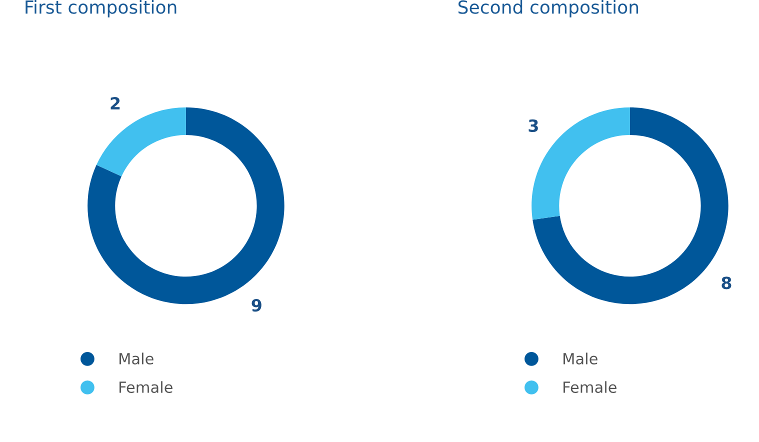 This screenshot has width=759, height=442. What do you see at coordinates (727, 283) in the screenshot?
I see `data-label: 8` at bounding box center [727, 283].